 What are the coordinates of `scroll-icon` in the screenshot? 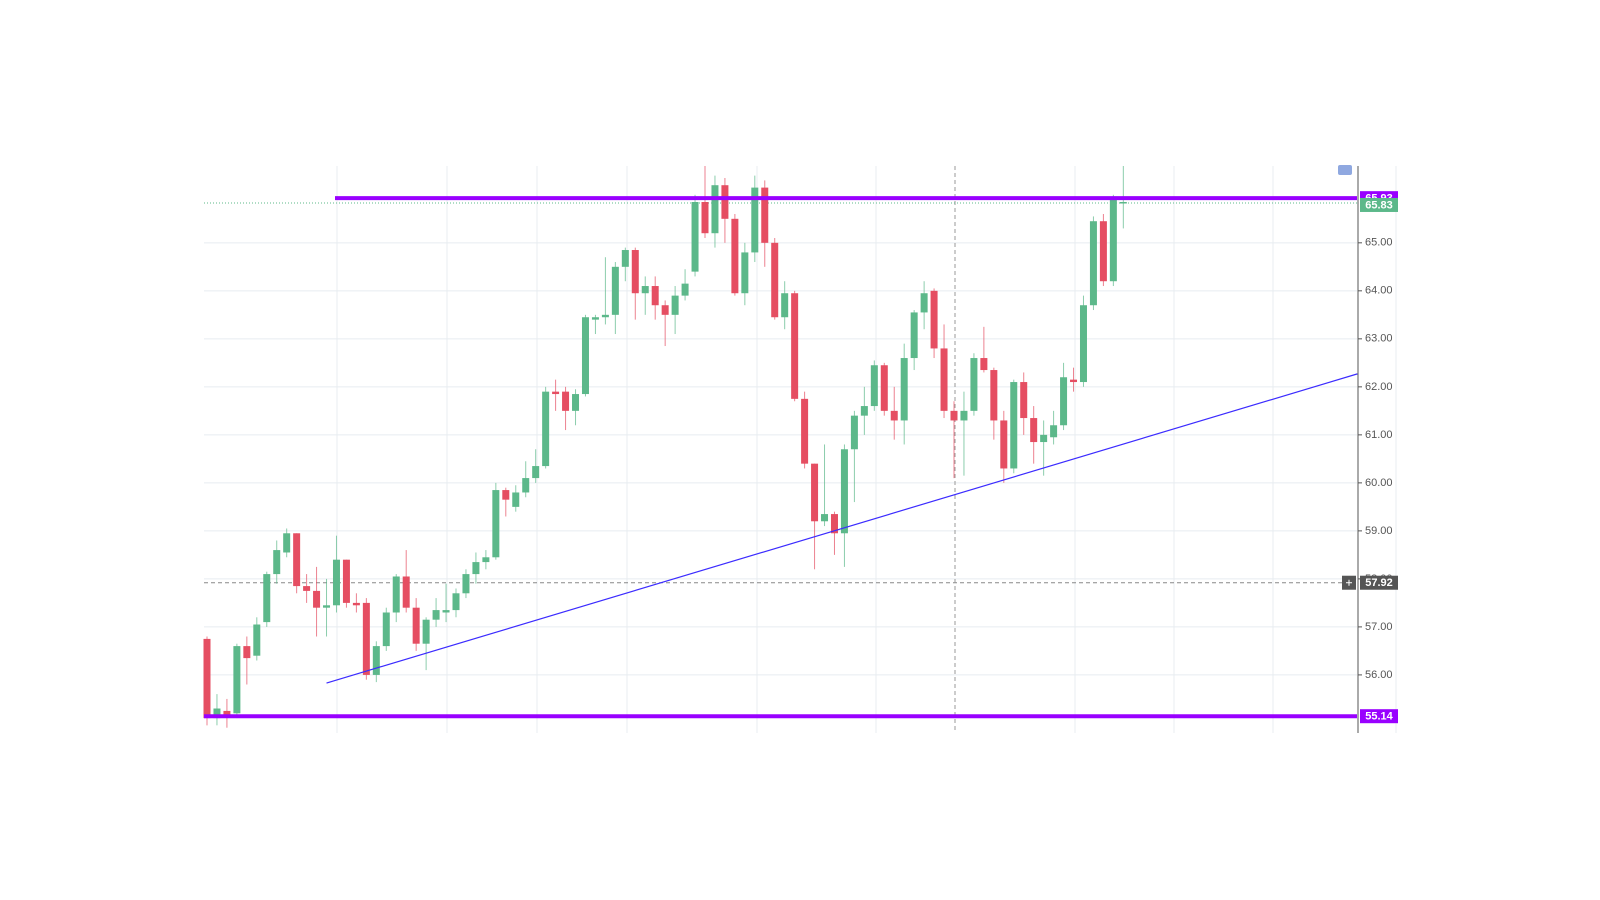 It's located at (1345, 170).